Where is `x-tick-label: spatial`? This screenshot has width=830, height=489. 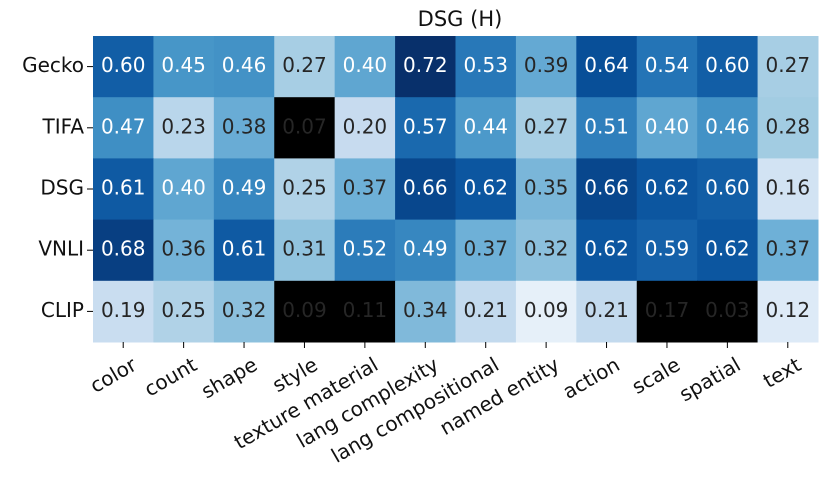 x-tick-label: spatial is located at coordinates (710, 379).